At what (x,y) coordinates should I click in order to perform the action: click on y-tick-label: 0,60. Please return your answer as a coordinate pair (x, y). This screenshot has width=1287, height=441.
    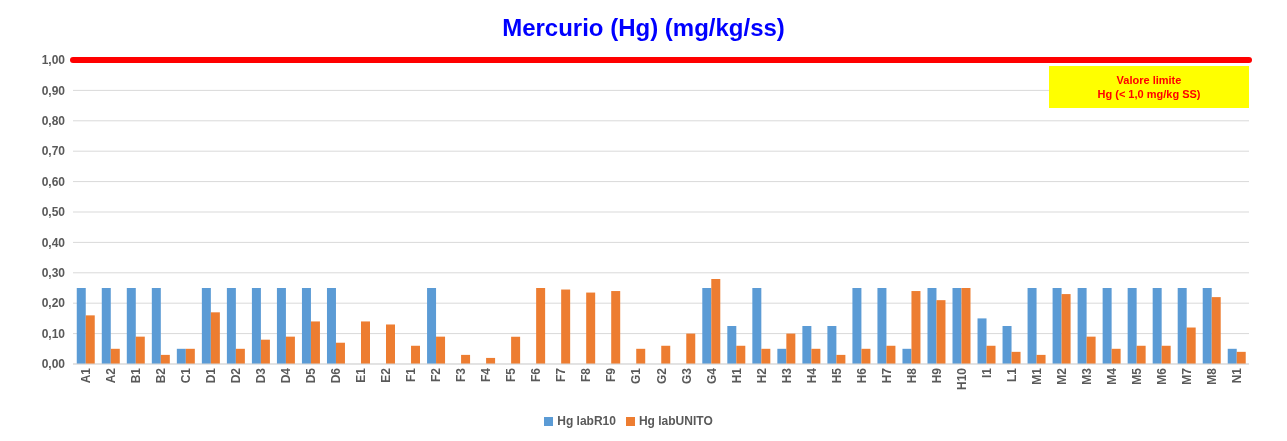
    Looking at the image, I should click on (53, 181).